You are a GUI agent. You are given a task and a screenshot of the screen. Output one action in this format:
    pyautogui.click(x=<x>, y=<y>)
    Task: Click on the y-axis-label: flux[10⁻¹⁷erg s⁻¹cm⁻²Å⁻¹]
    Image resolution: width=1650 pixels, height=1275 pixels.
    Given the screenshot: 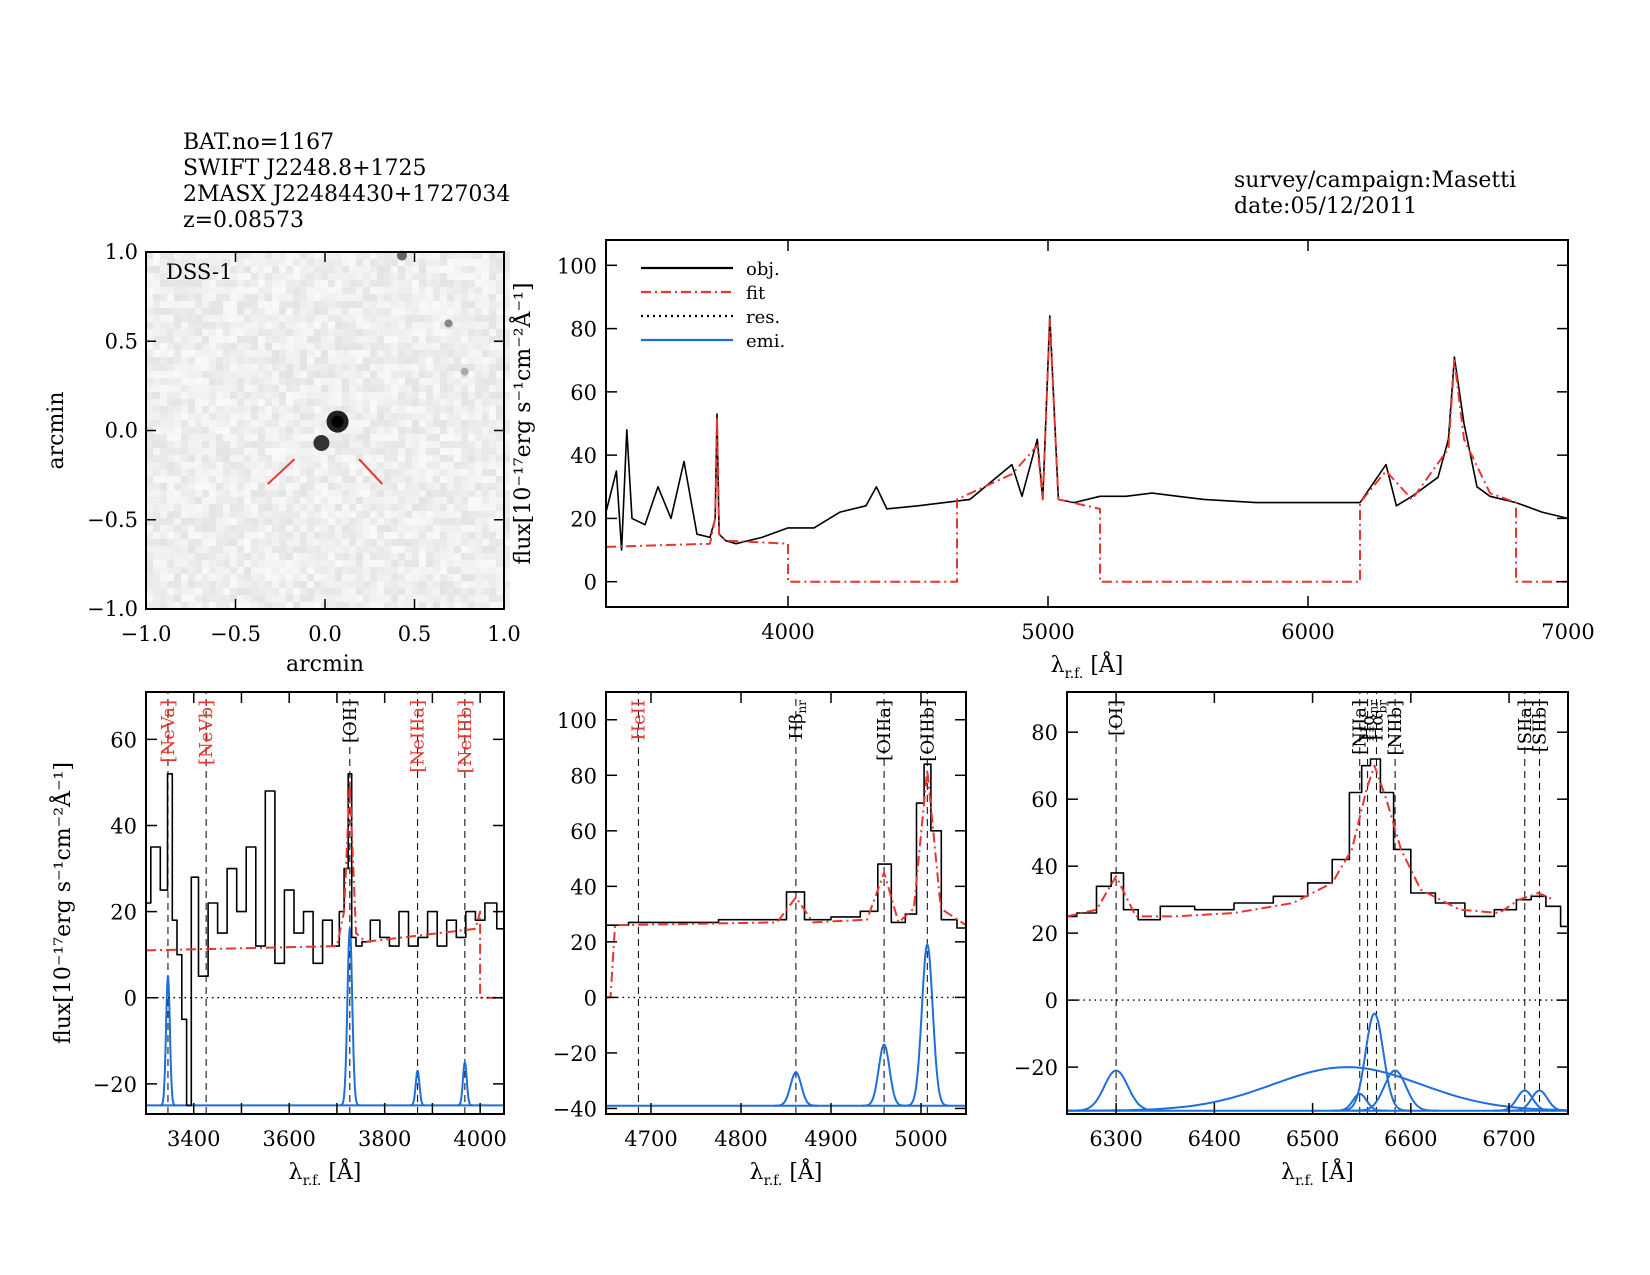 What is the action you would take?
    pyautogui.click(x=62, y=903)
    